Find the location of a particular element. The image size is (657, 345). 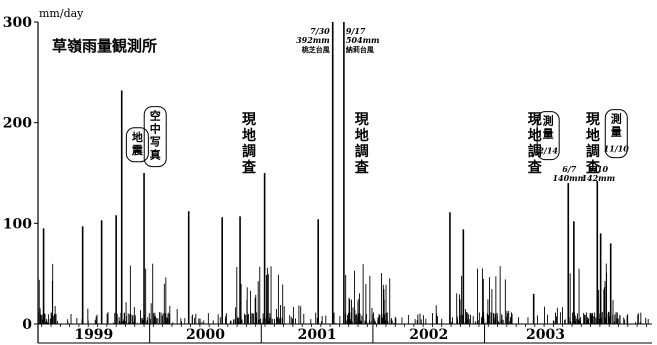

chart-title: 草嶺雨量観測所 is located at coordinates (104, 46).